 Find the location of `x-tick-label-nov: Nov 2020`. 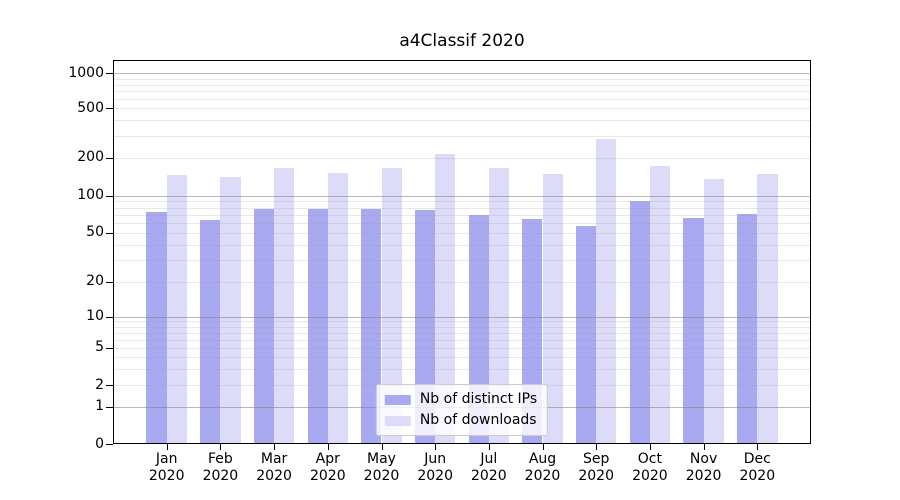

x-tick-label-nov: Nov 2020 is located at coordinates (703, 467).